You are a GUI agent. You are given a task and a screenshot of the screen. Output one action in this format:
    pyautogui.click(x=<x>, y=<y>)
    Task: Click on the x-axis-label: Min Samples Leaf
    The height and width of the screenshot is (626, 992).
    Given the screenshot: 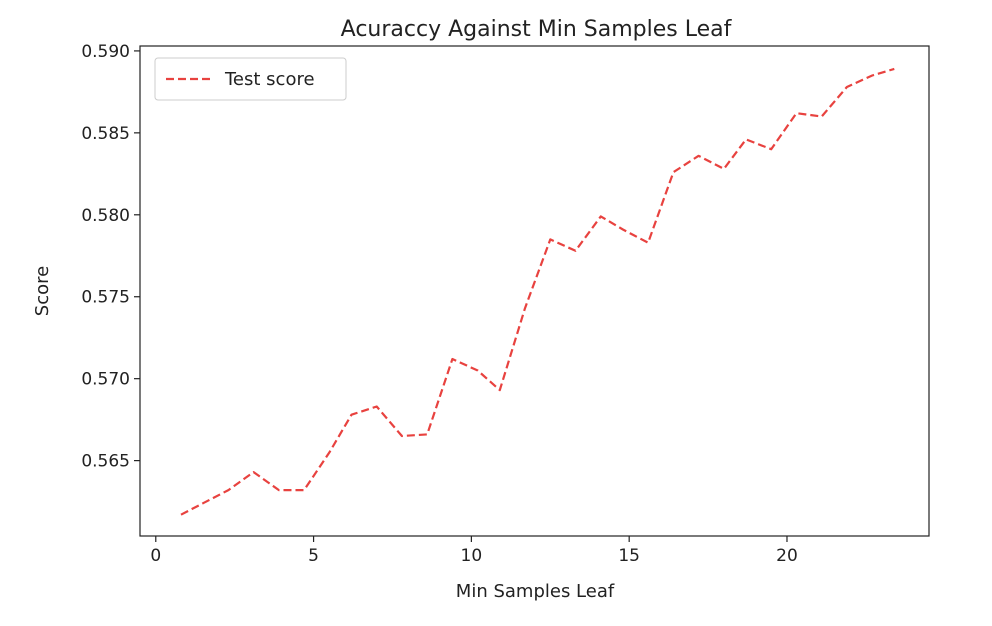 What is the action you would take?
    pyautogui.click(x=535, y=591)
    